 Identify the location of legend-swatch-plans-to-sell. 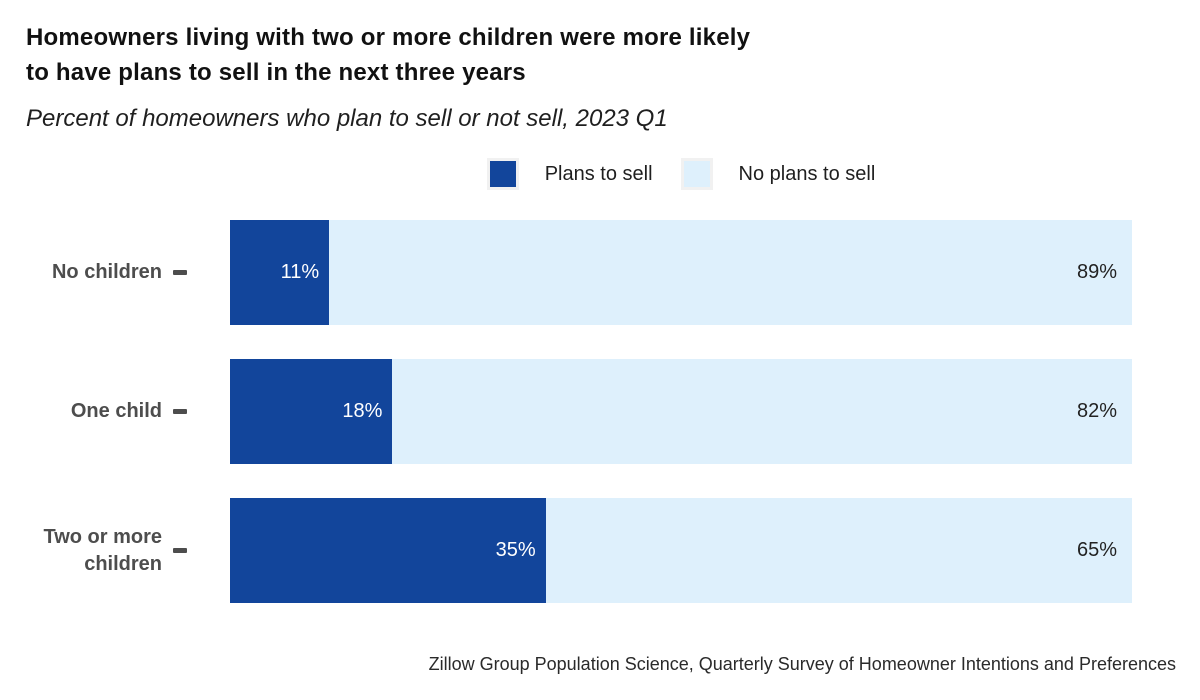
(502, 174).